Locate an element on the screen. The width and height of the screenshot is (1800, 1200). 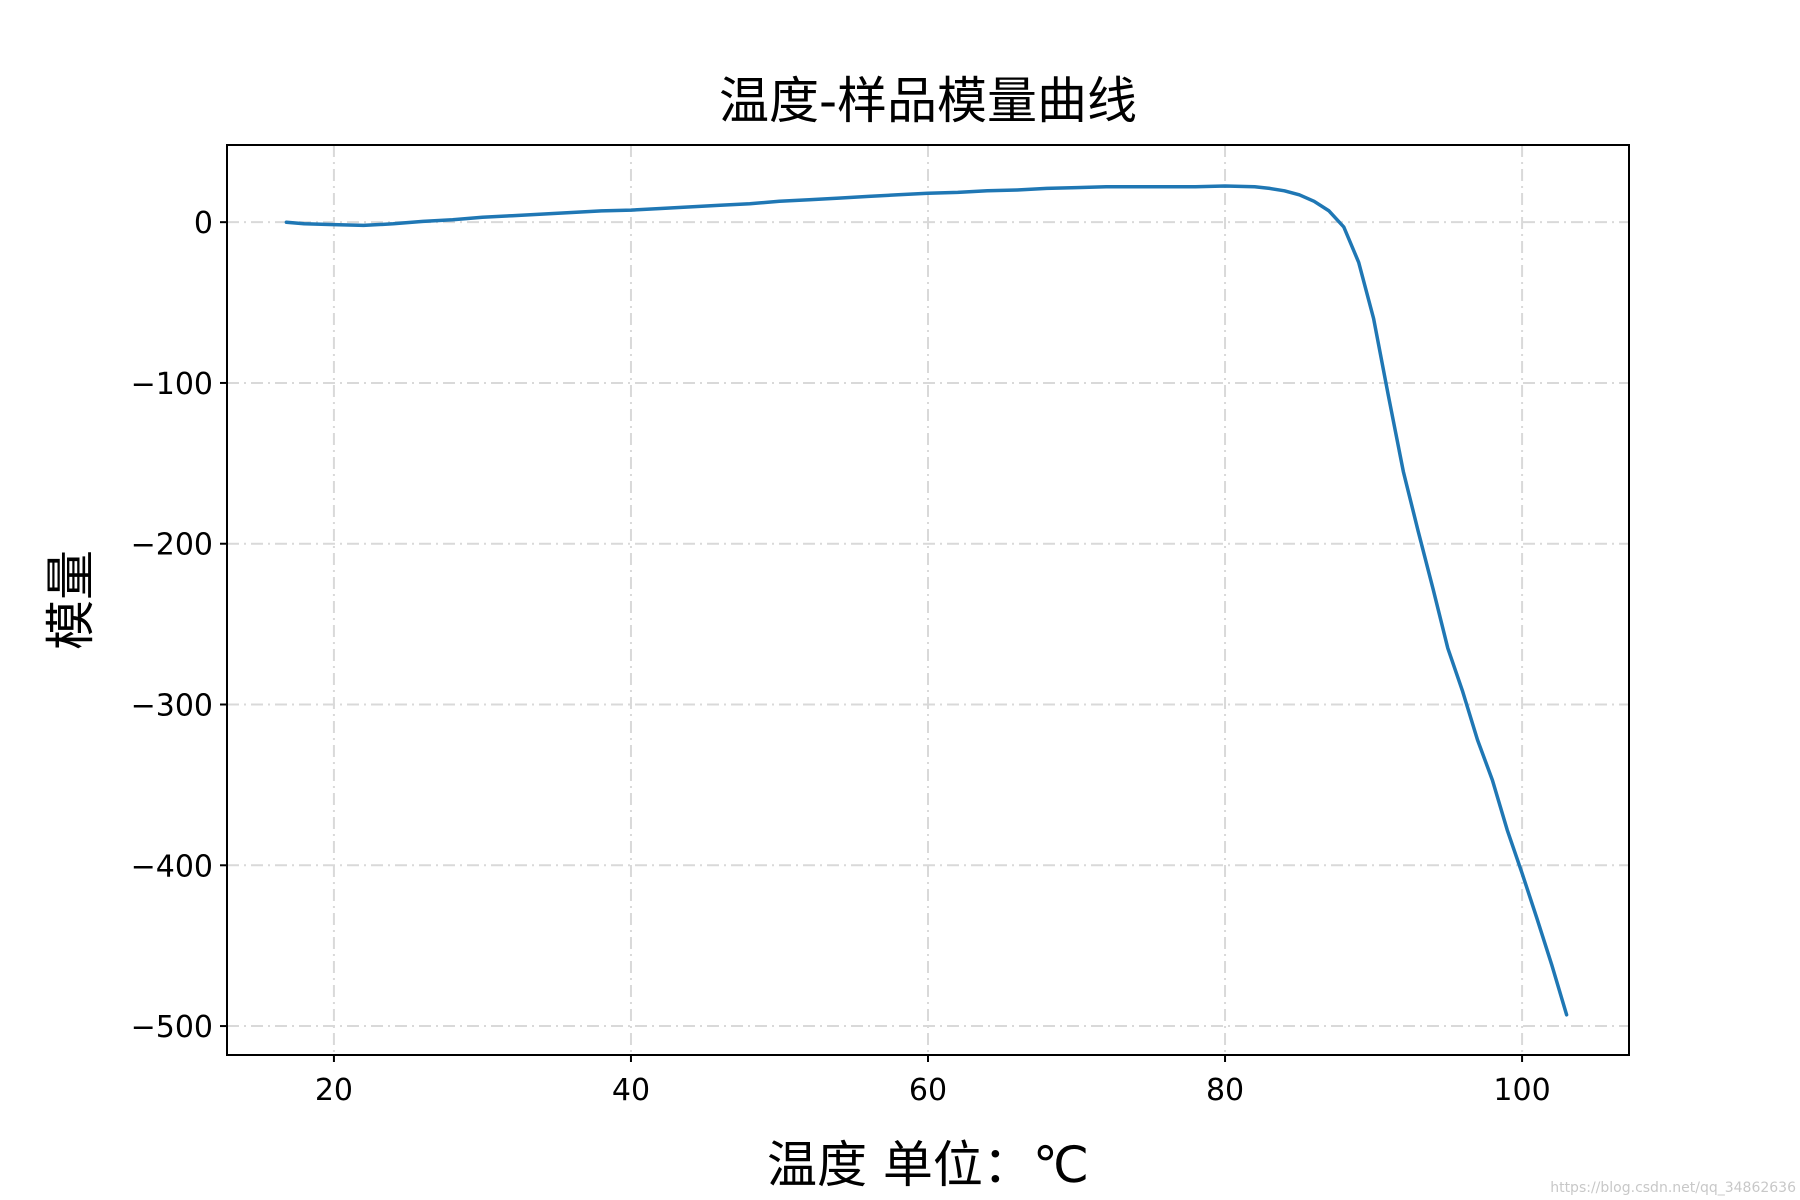
x-axis-ticks: 20 40 60 80 100 is located at coordinates (933, 1081).